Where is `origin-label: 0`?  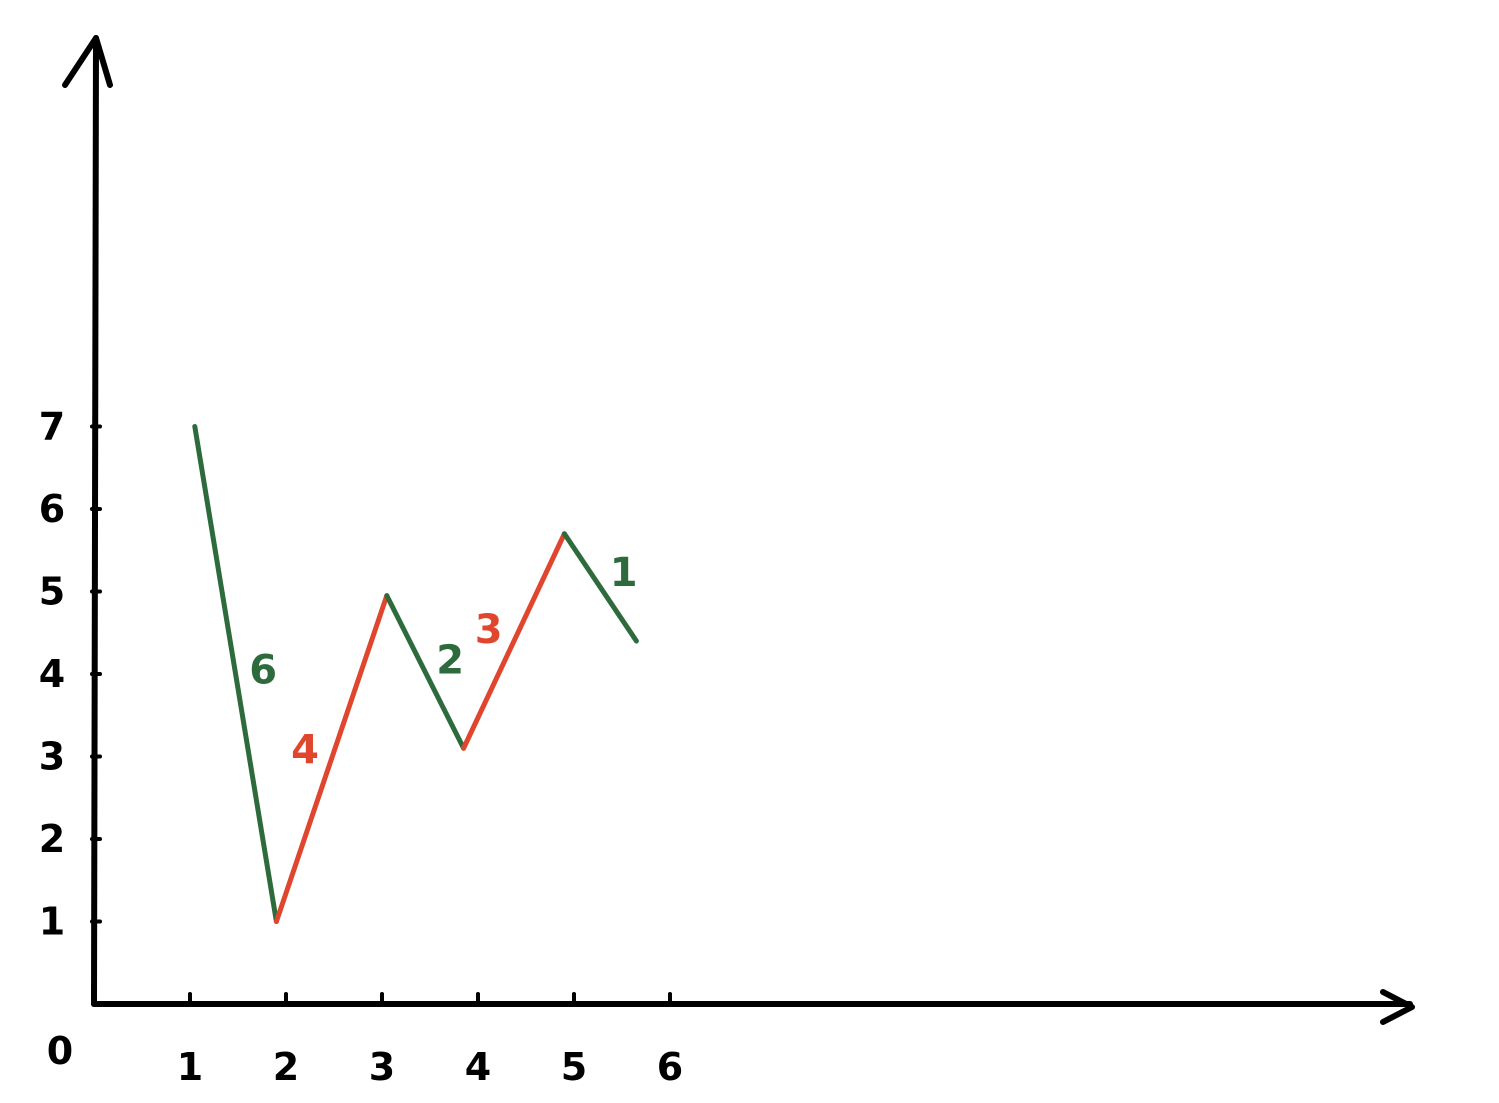
origin-label: 0 is located at coordinates (60, 1051).